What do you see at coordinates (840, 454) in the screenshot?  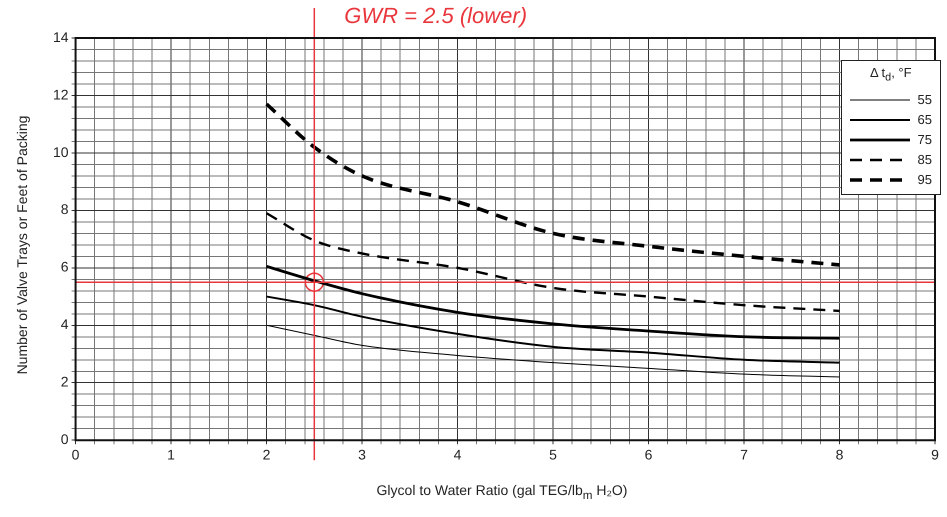 I see `x-tick-label: 8` at bounding box center [840, 454].